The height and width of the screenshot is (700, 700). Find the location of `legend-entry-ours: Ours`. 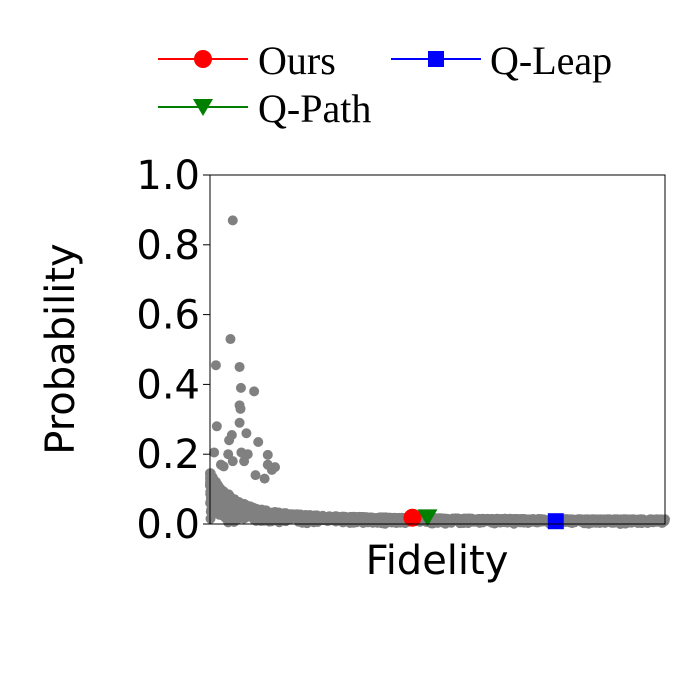

legend-entry-ours: Ours is located at coordinates (247, 60).